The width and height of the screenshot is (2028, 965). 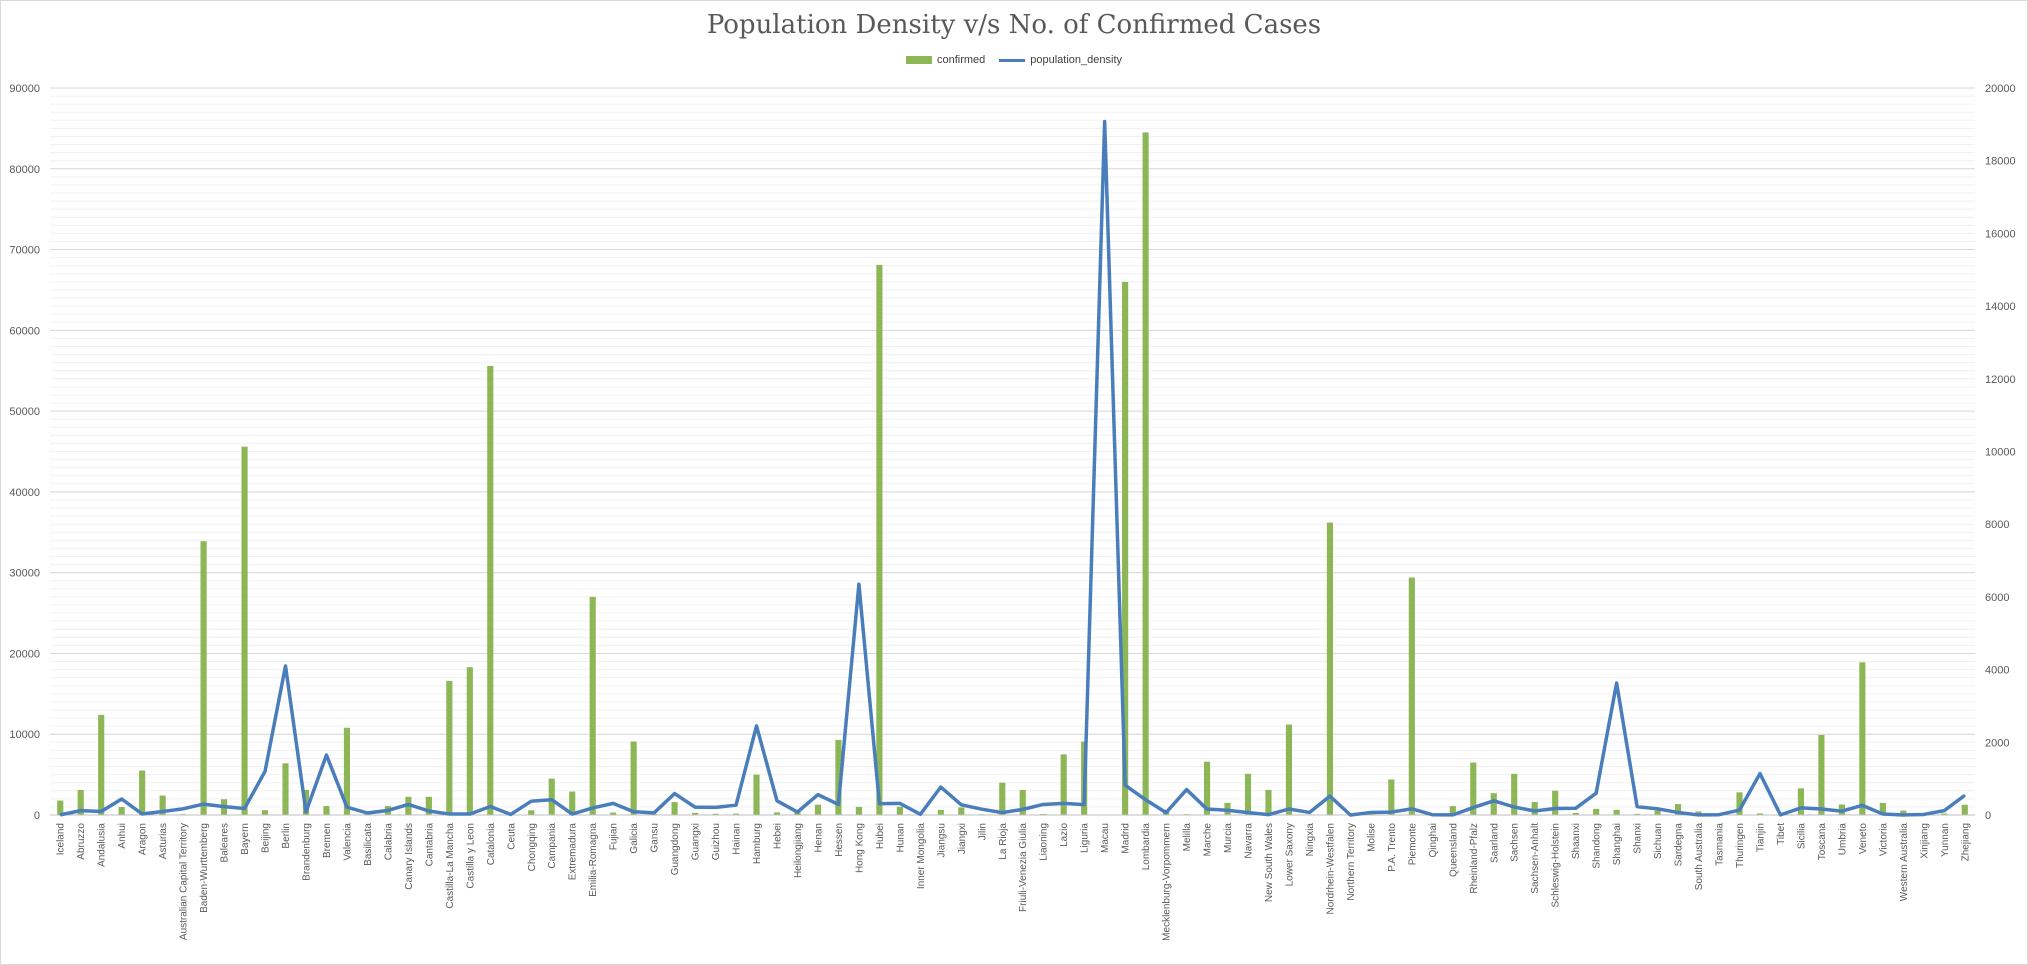 I want to click on x-tick-label: Marche, so click(x=1208, y=840).